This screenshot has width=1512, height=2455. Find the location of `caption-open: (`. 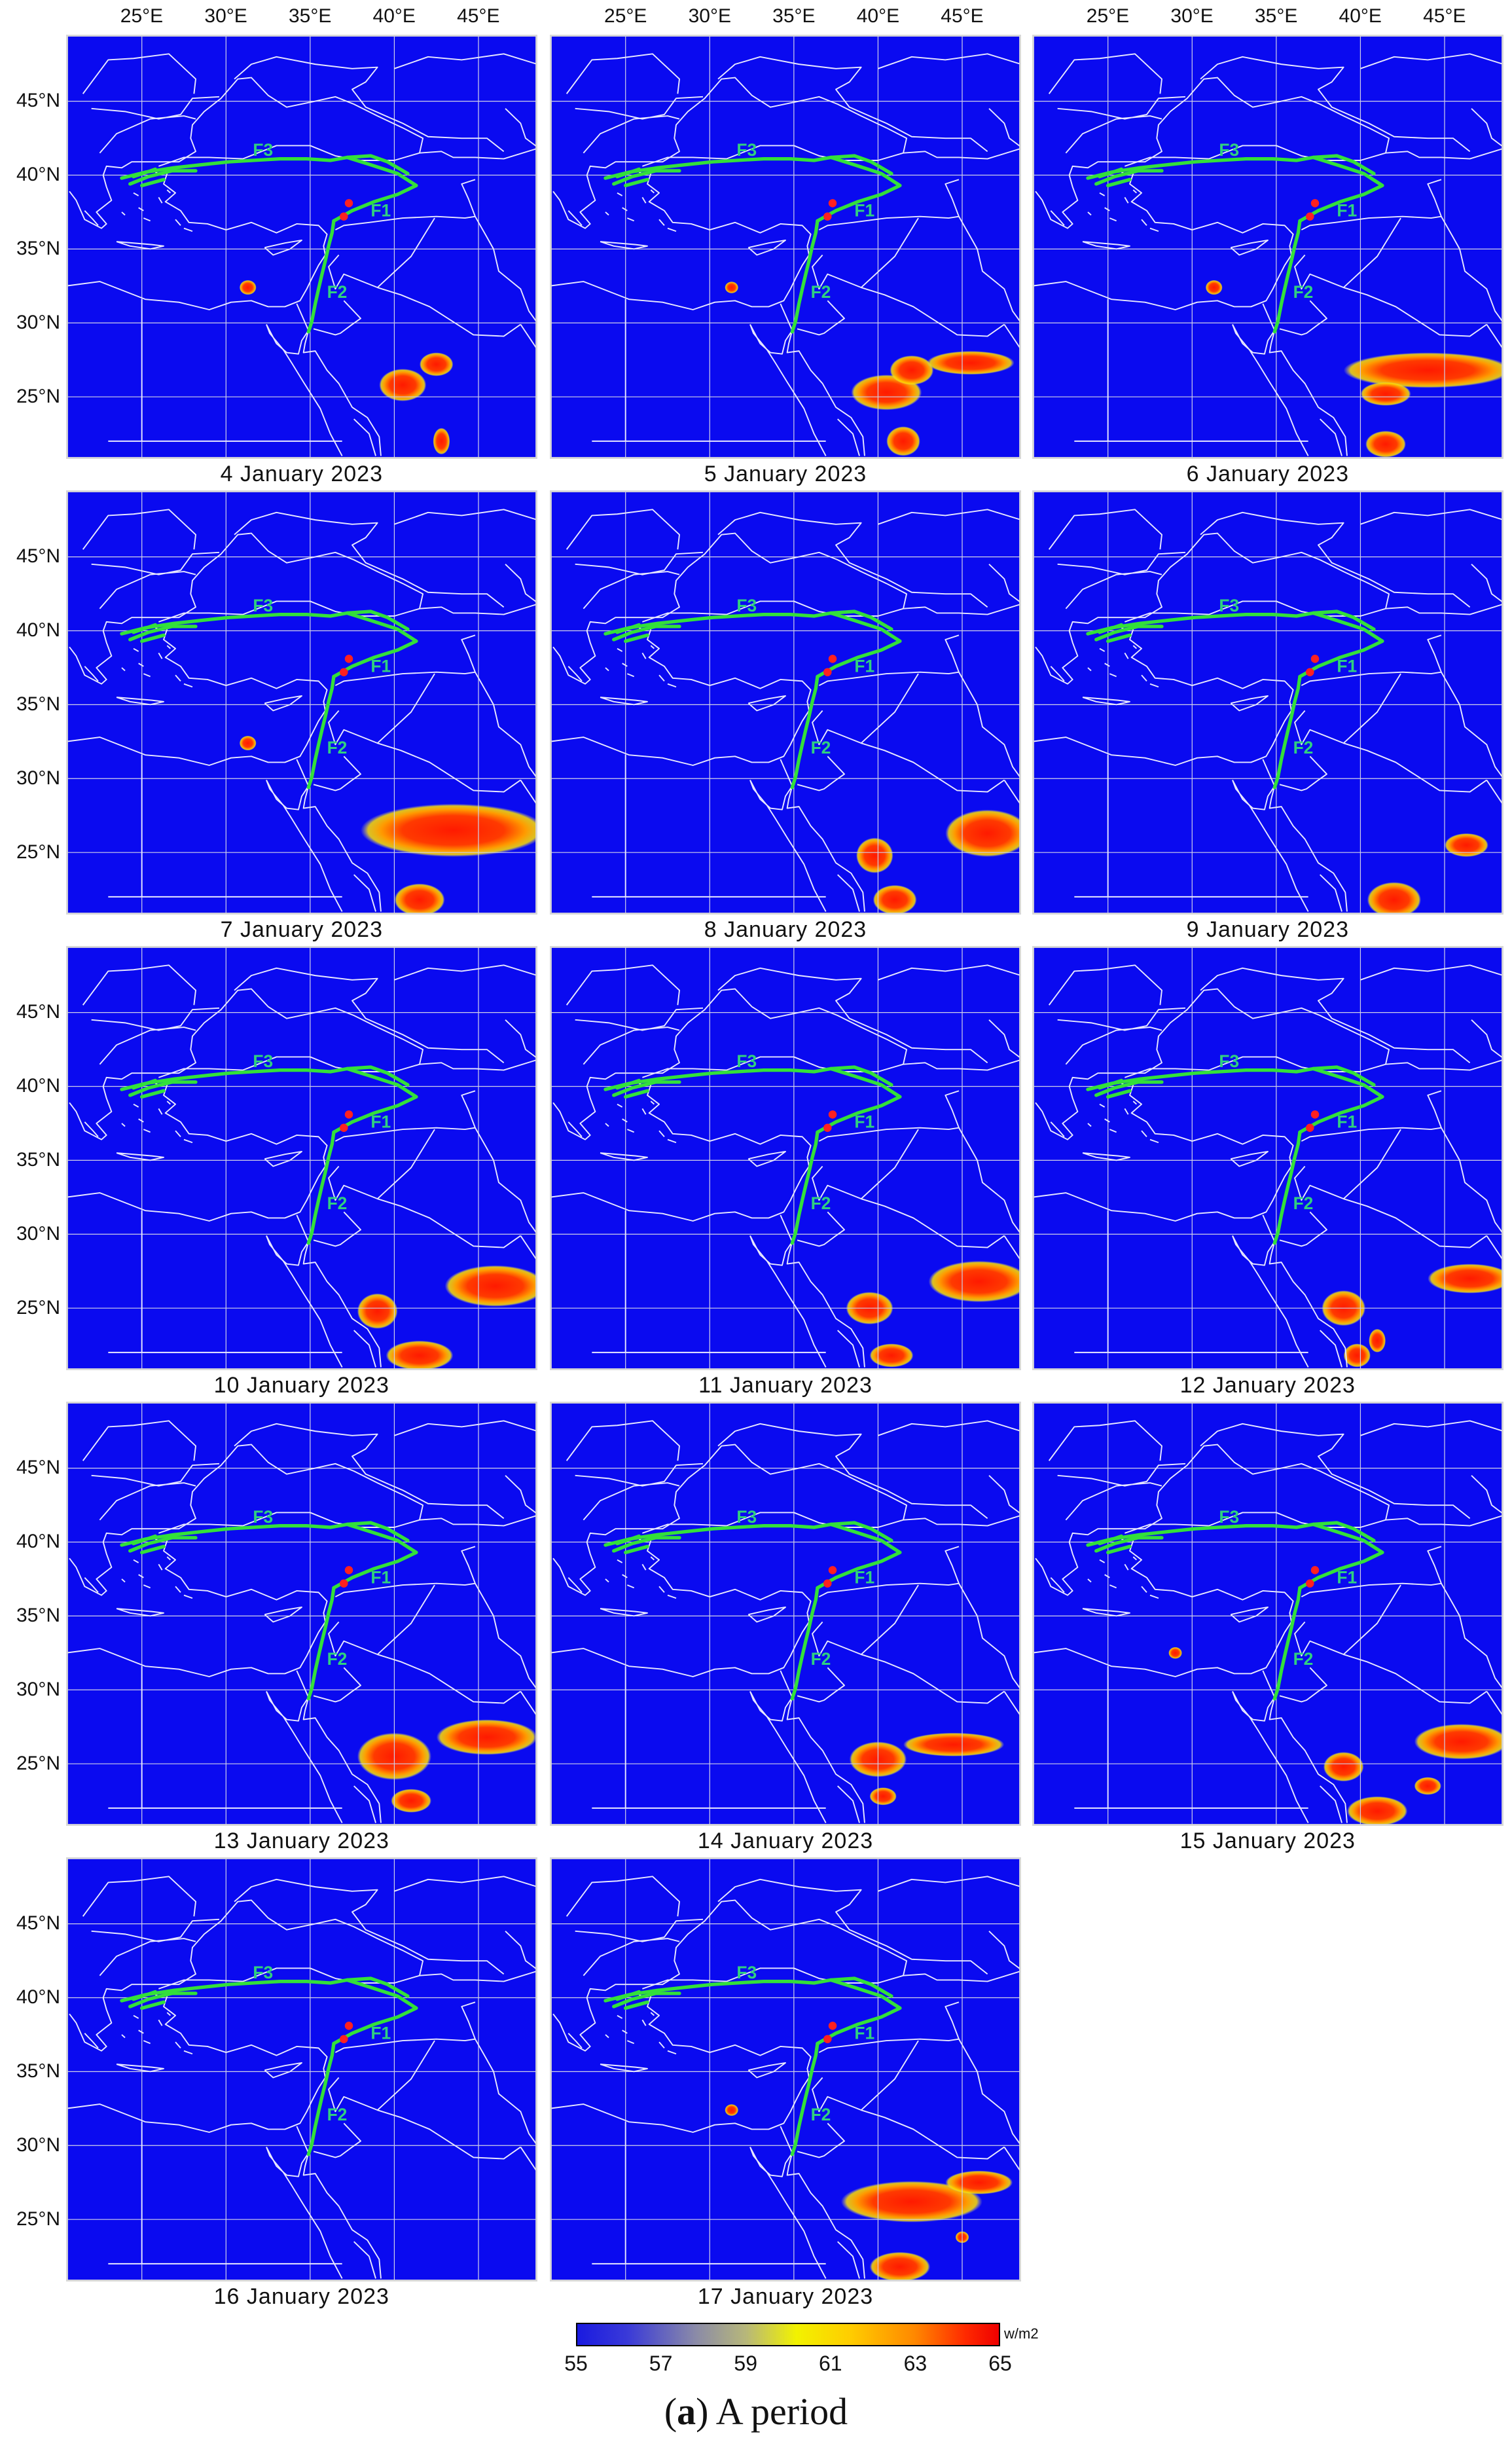

caption-open: ( is located at coordinates (670, 2411).